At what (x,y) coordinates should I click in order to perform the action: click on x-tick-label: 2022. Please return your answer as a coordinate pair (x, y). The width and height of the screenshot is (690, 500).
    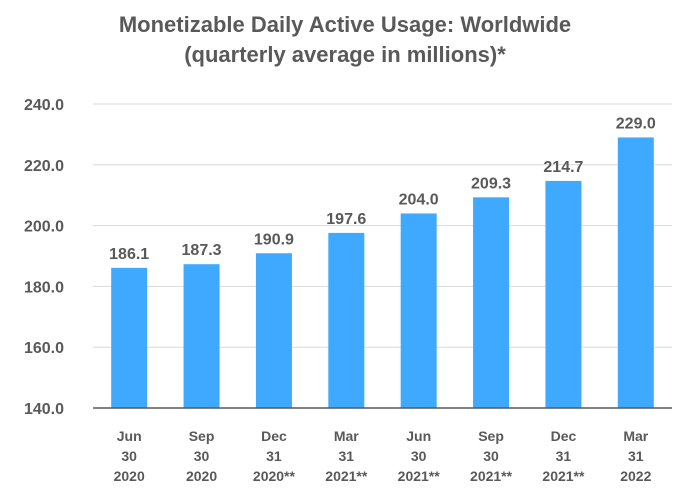
    Looking at the image, I should click on (635, 476).